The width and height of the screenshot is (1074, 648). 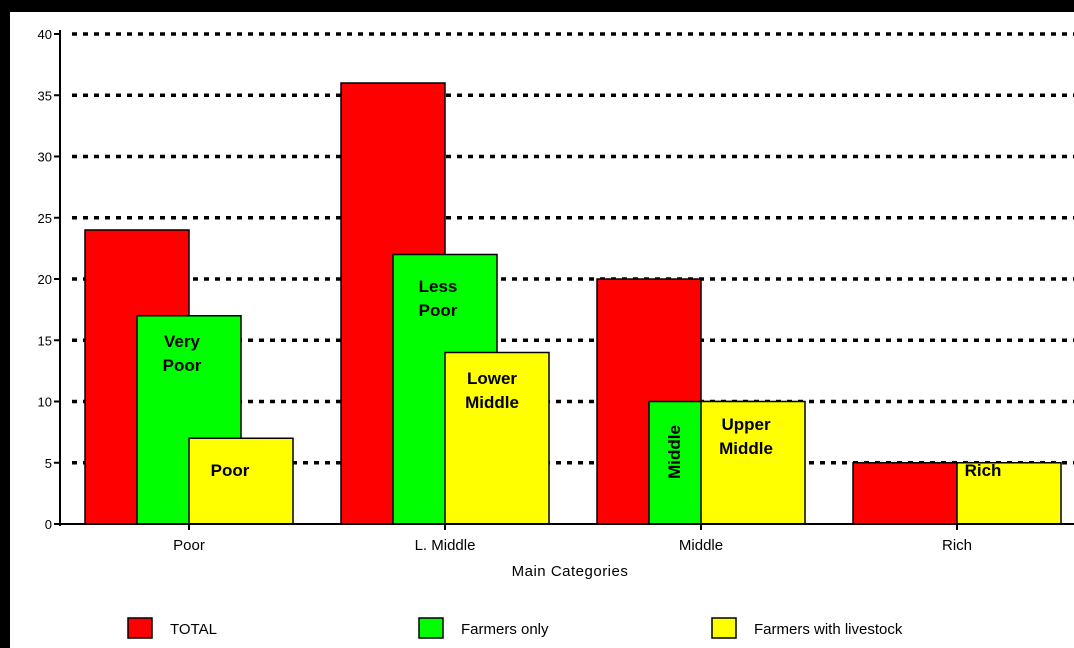 What do you see at coordinates (445, 545) in the screenshot?
I see `x-tick-label: L. Middle` at bounding box center [445, 545].